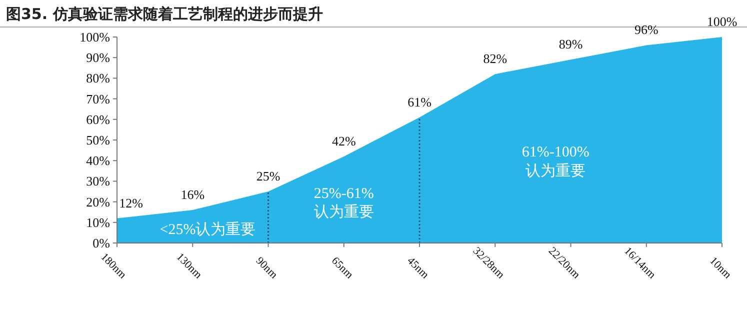  Describe the element at coordinates (268, 176) in the screenshot. I see `data-label: 25%` at that location.